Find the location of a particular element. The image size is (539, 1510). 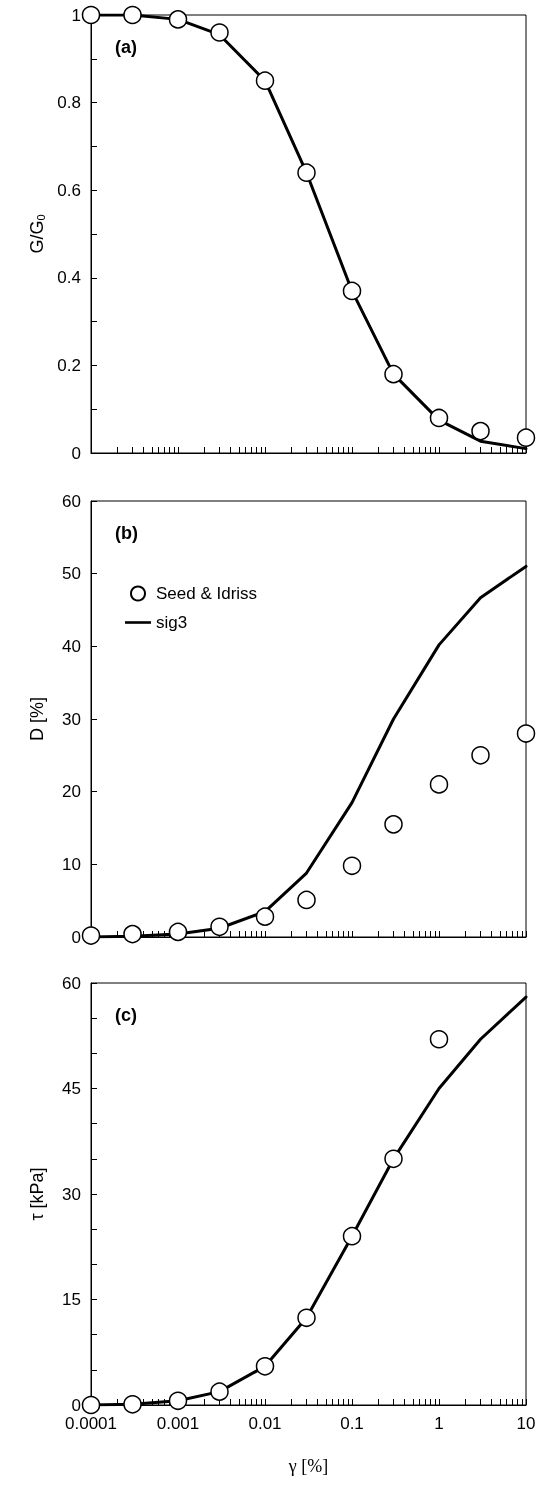

legend-label: sig3 is located at coordinates (172, 622).